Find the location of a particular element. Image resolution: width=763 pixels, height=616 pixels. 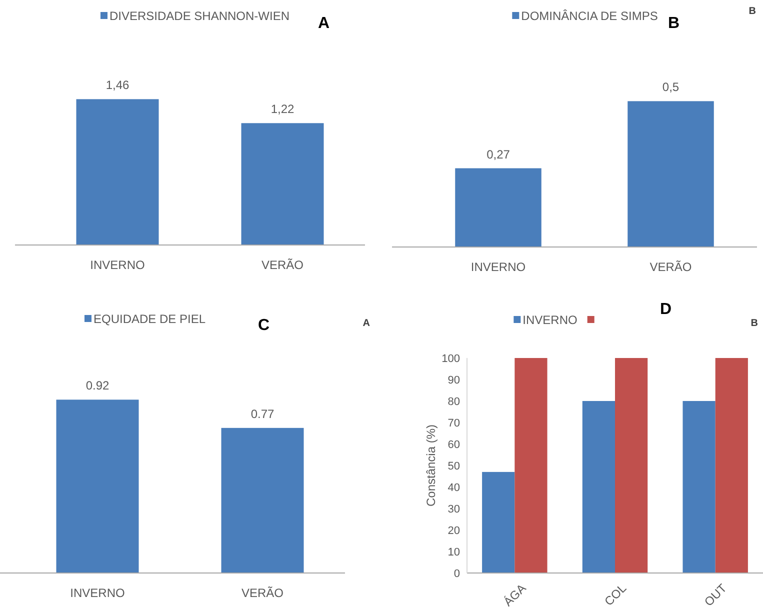

y-tick-label: 0 is located at coordinates (457, 574).